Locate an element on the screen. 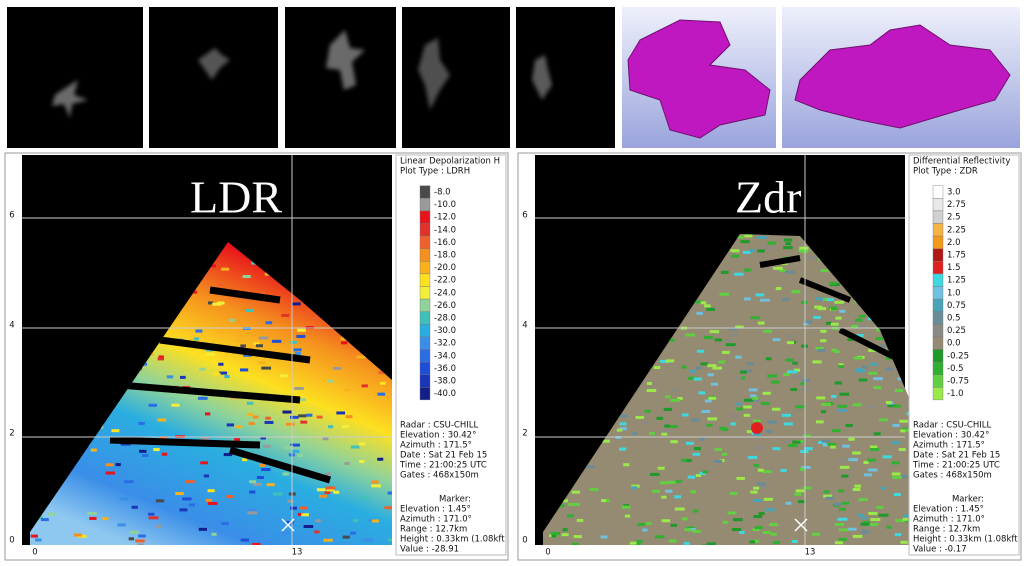  colorbar-label: -16.0 is located at coordinates (445, 243).